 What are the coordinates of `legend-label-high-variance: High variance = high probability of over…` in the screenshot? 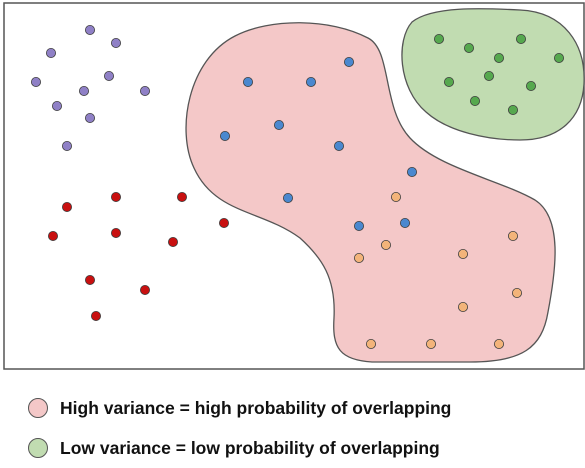 It's located at (256, 407).